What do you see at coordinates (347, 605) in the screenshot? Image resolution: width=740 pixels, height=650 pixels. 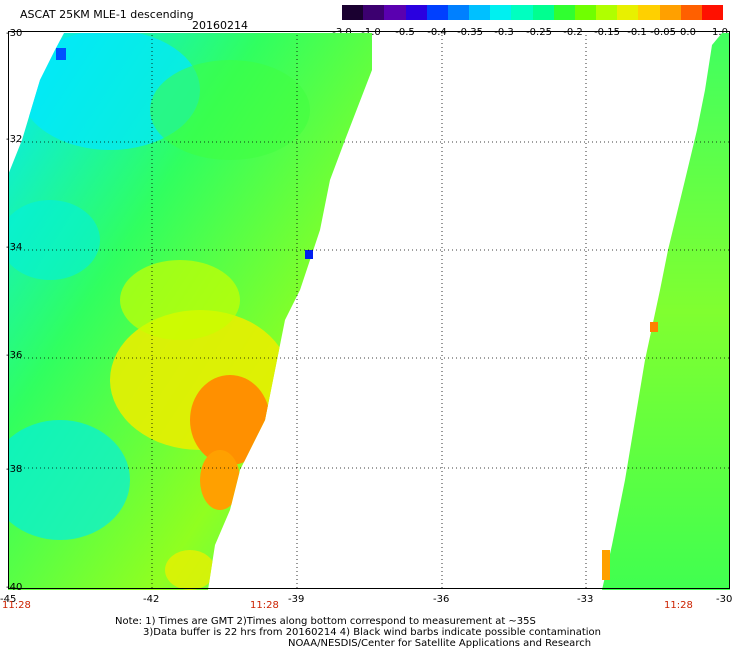 I see `time-labels: 11:28 11:28 11:28` at bounding box center [347, 605].